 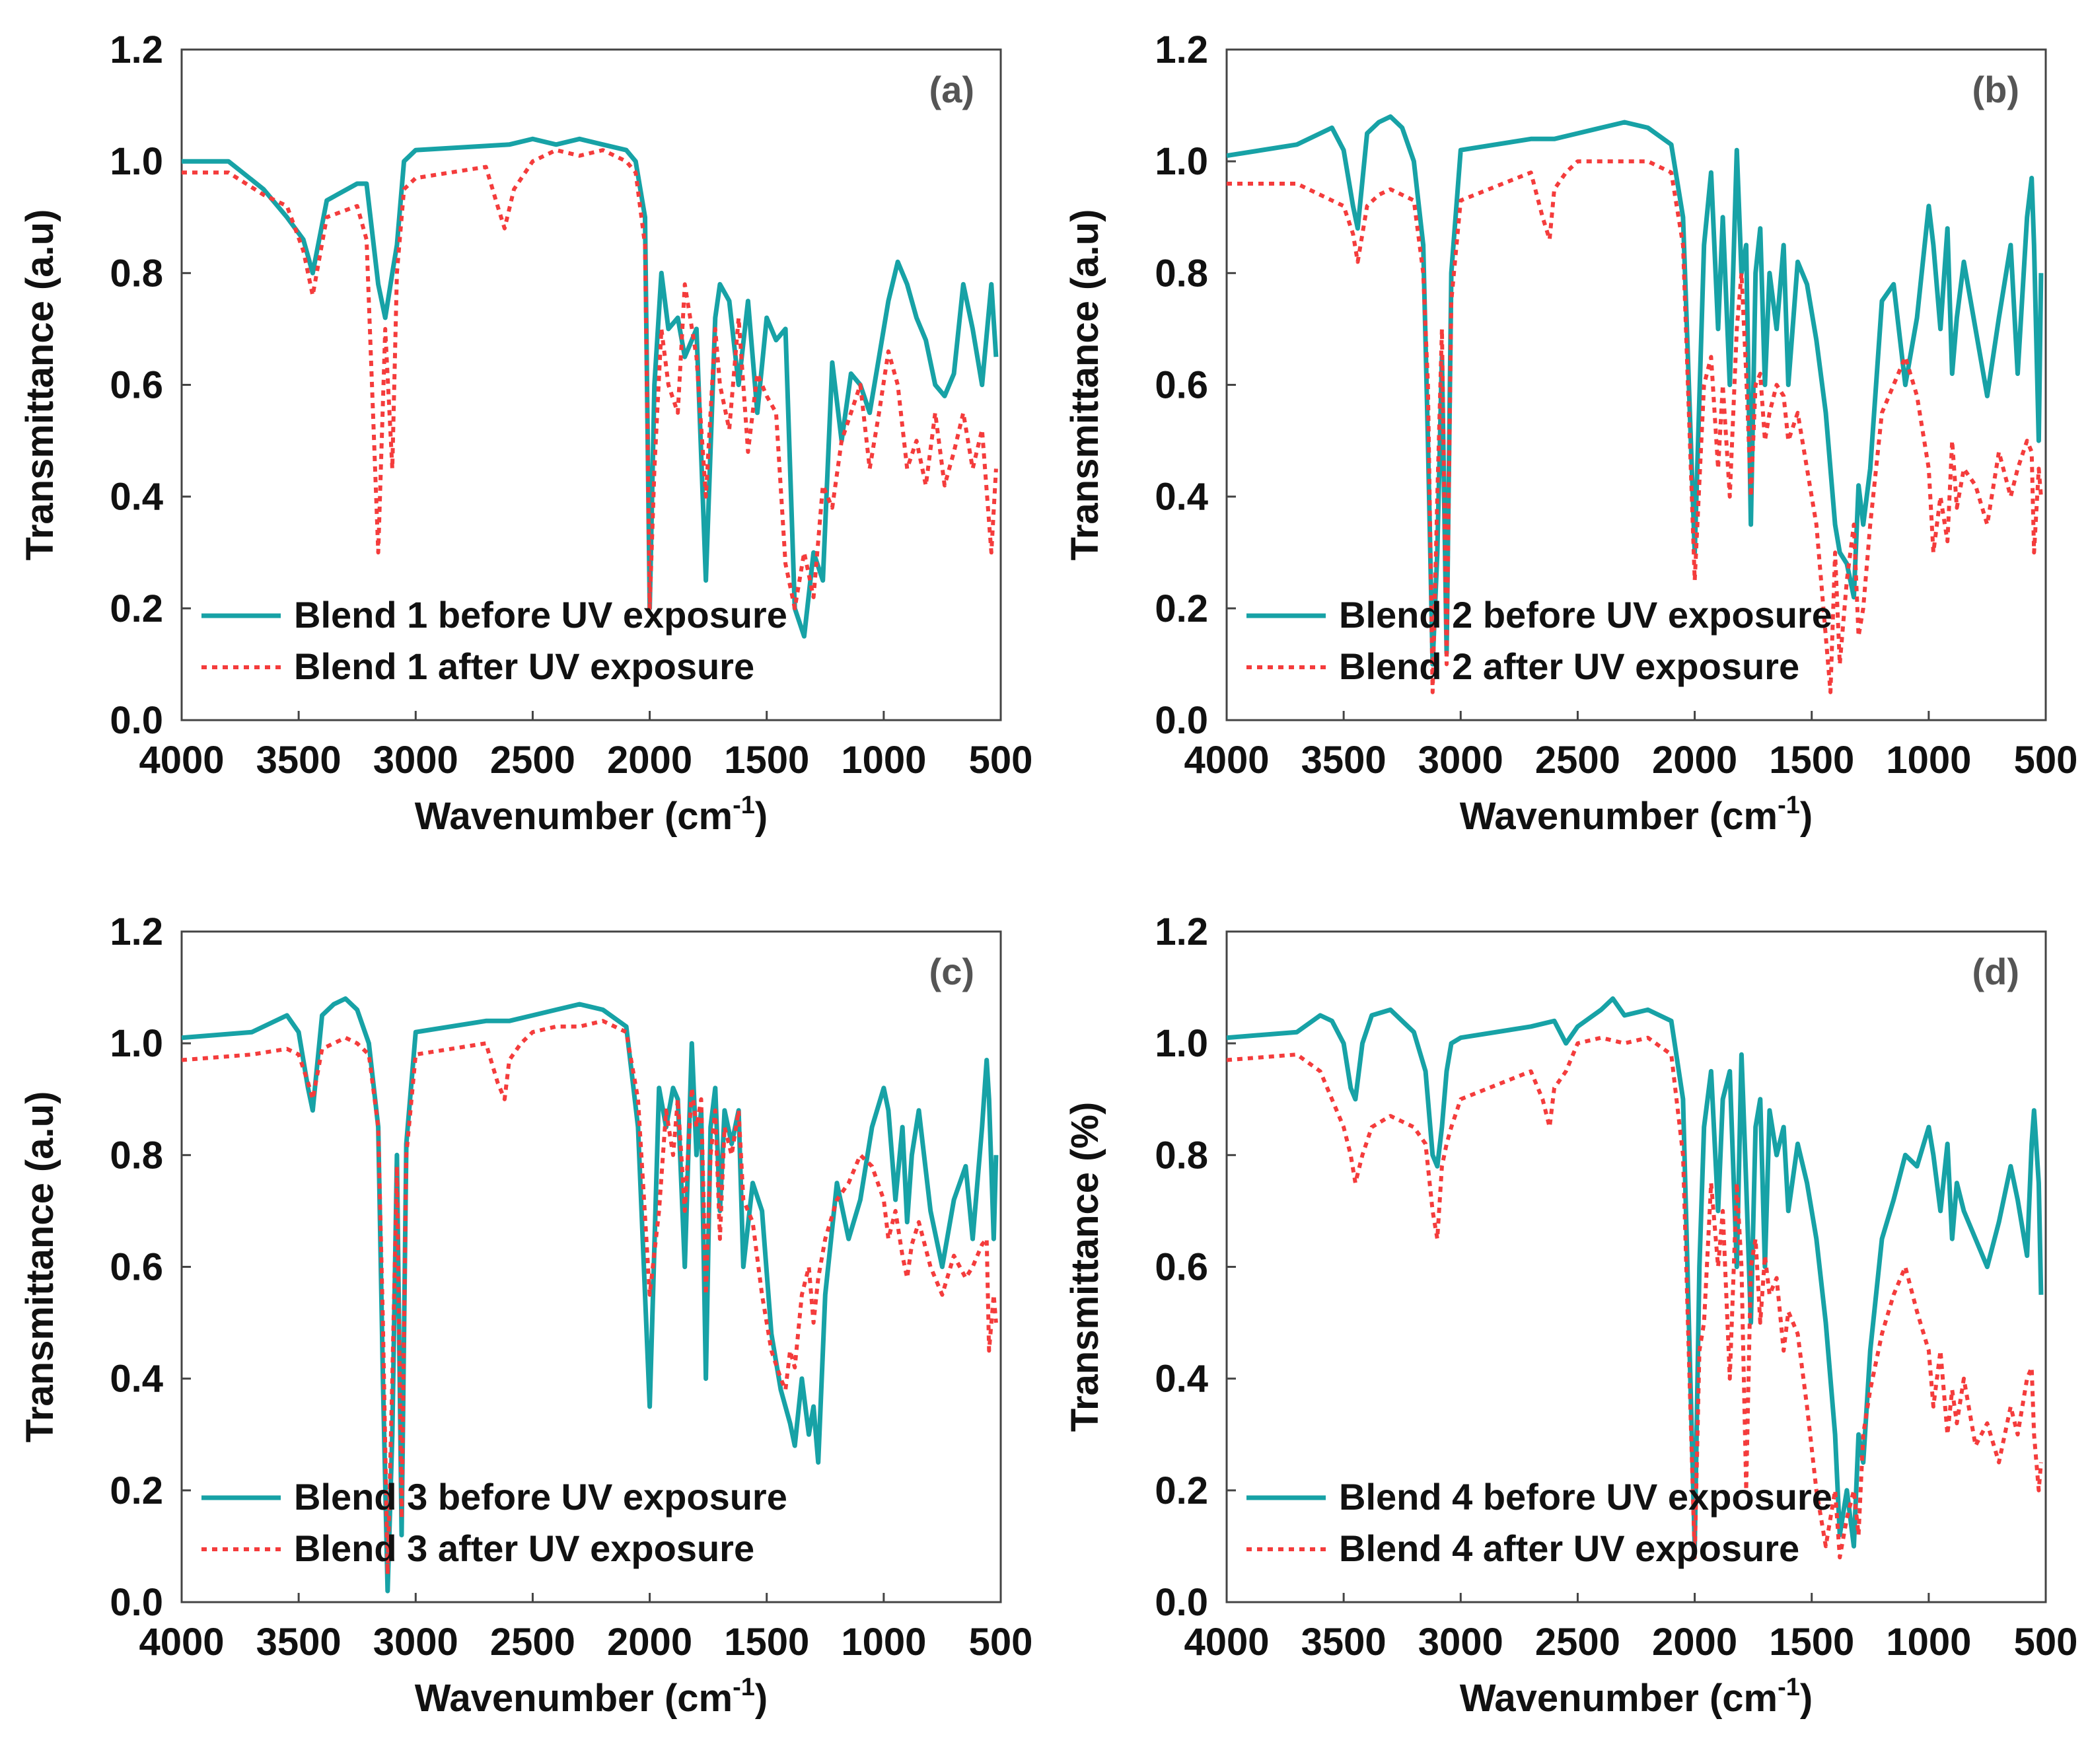 What do you see at coordinates (951, 971) in the screenshot?
I see `panel-label: (c)` at bounding box center [951, 971].